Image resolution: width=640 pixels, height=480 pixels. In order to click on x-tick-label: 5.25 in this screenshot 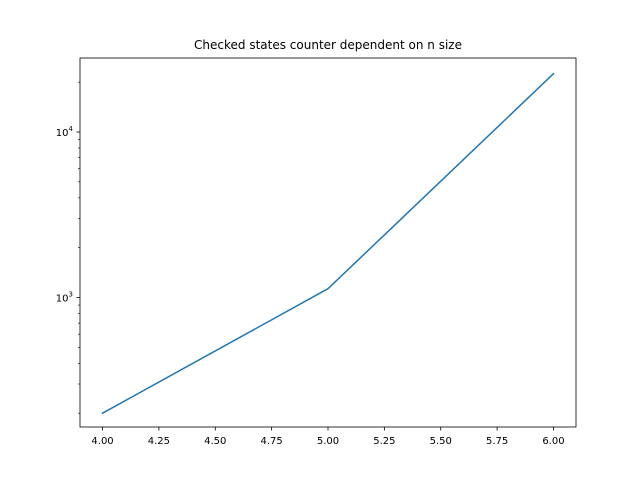, I will do `click(384, 441)`.